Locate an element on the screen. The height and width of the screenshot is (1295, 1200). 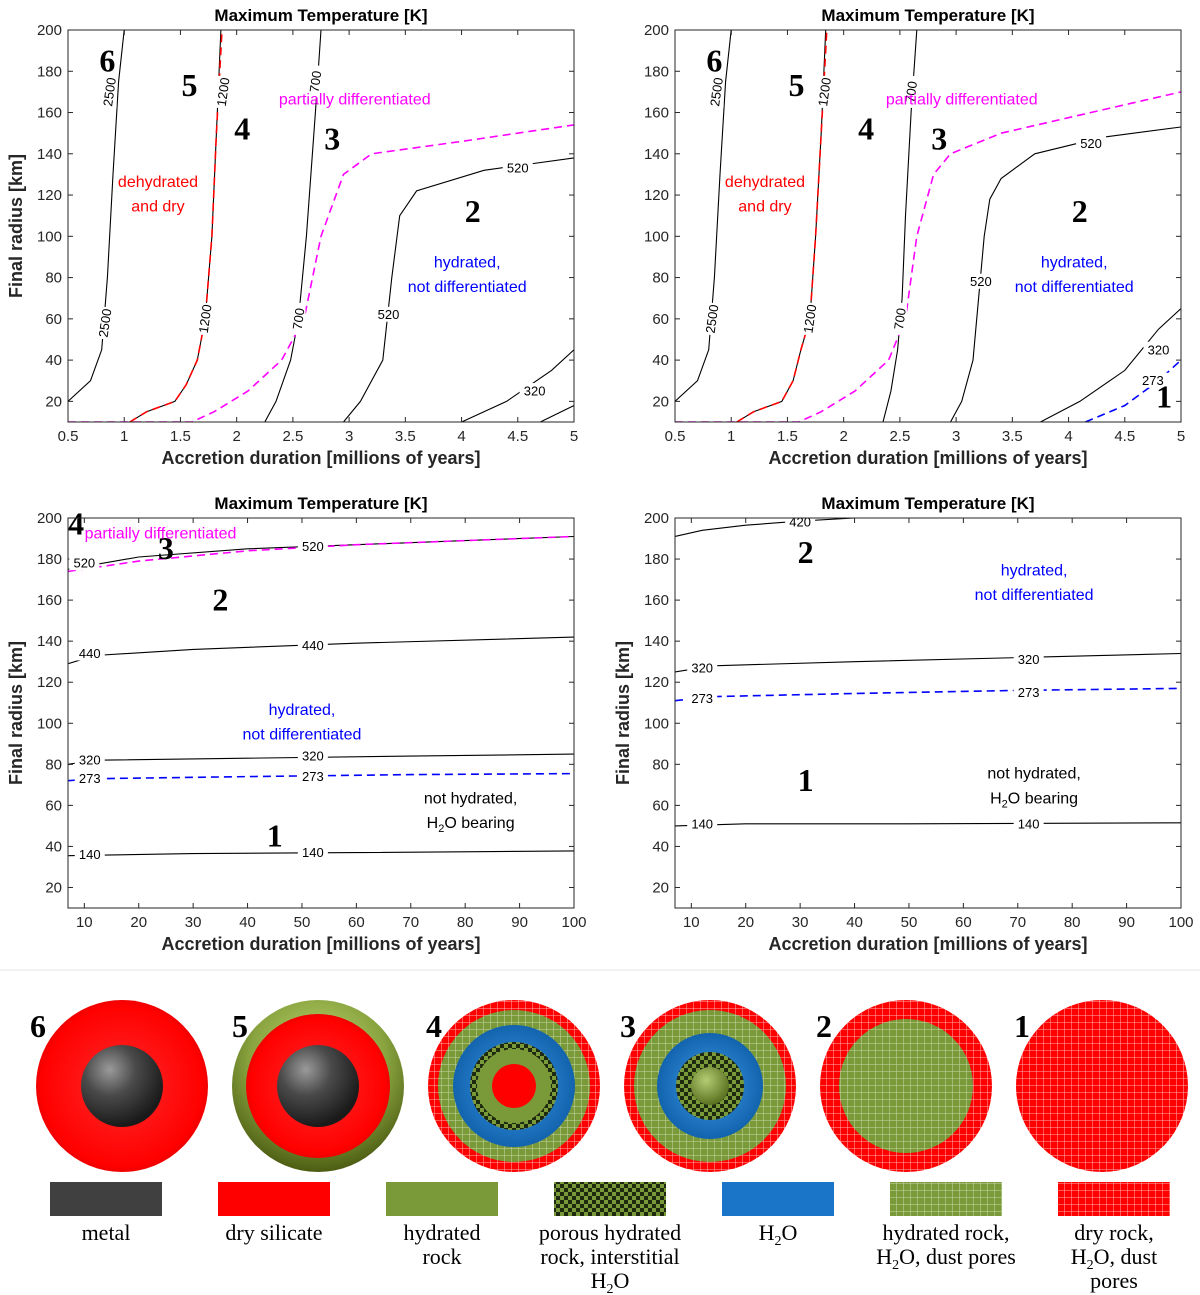
x-tick-label: 3 is located at coordinates (956, 436).